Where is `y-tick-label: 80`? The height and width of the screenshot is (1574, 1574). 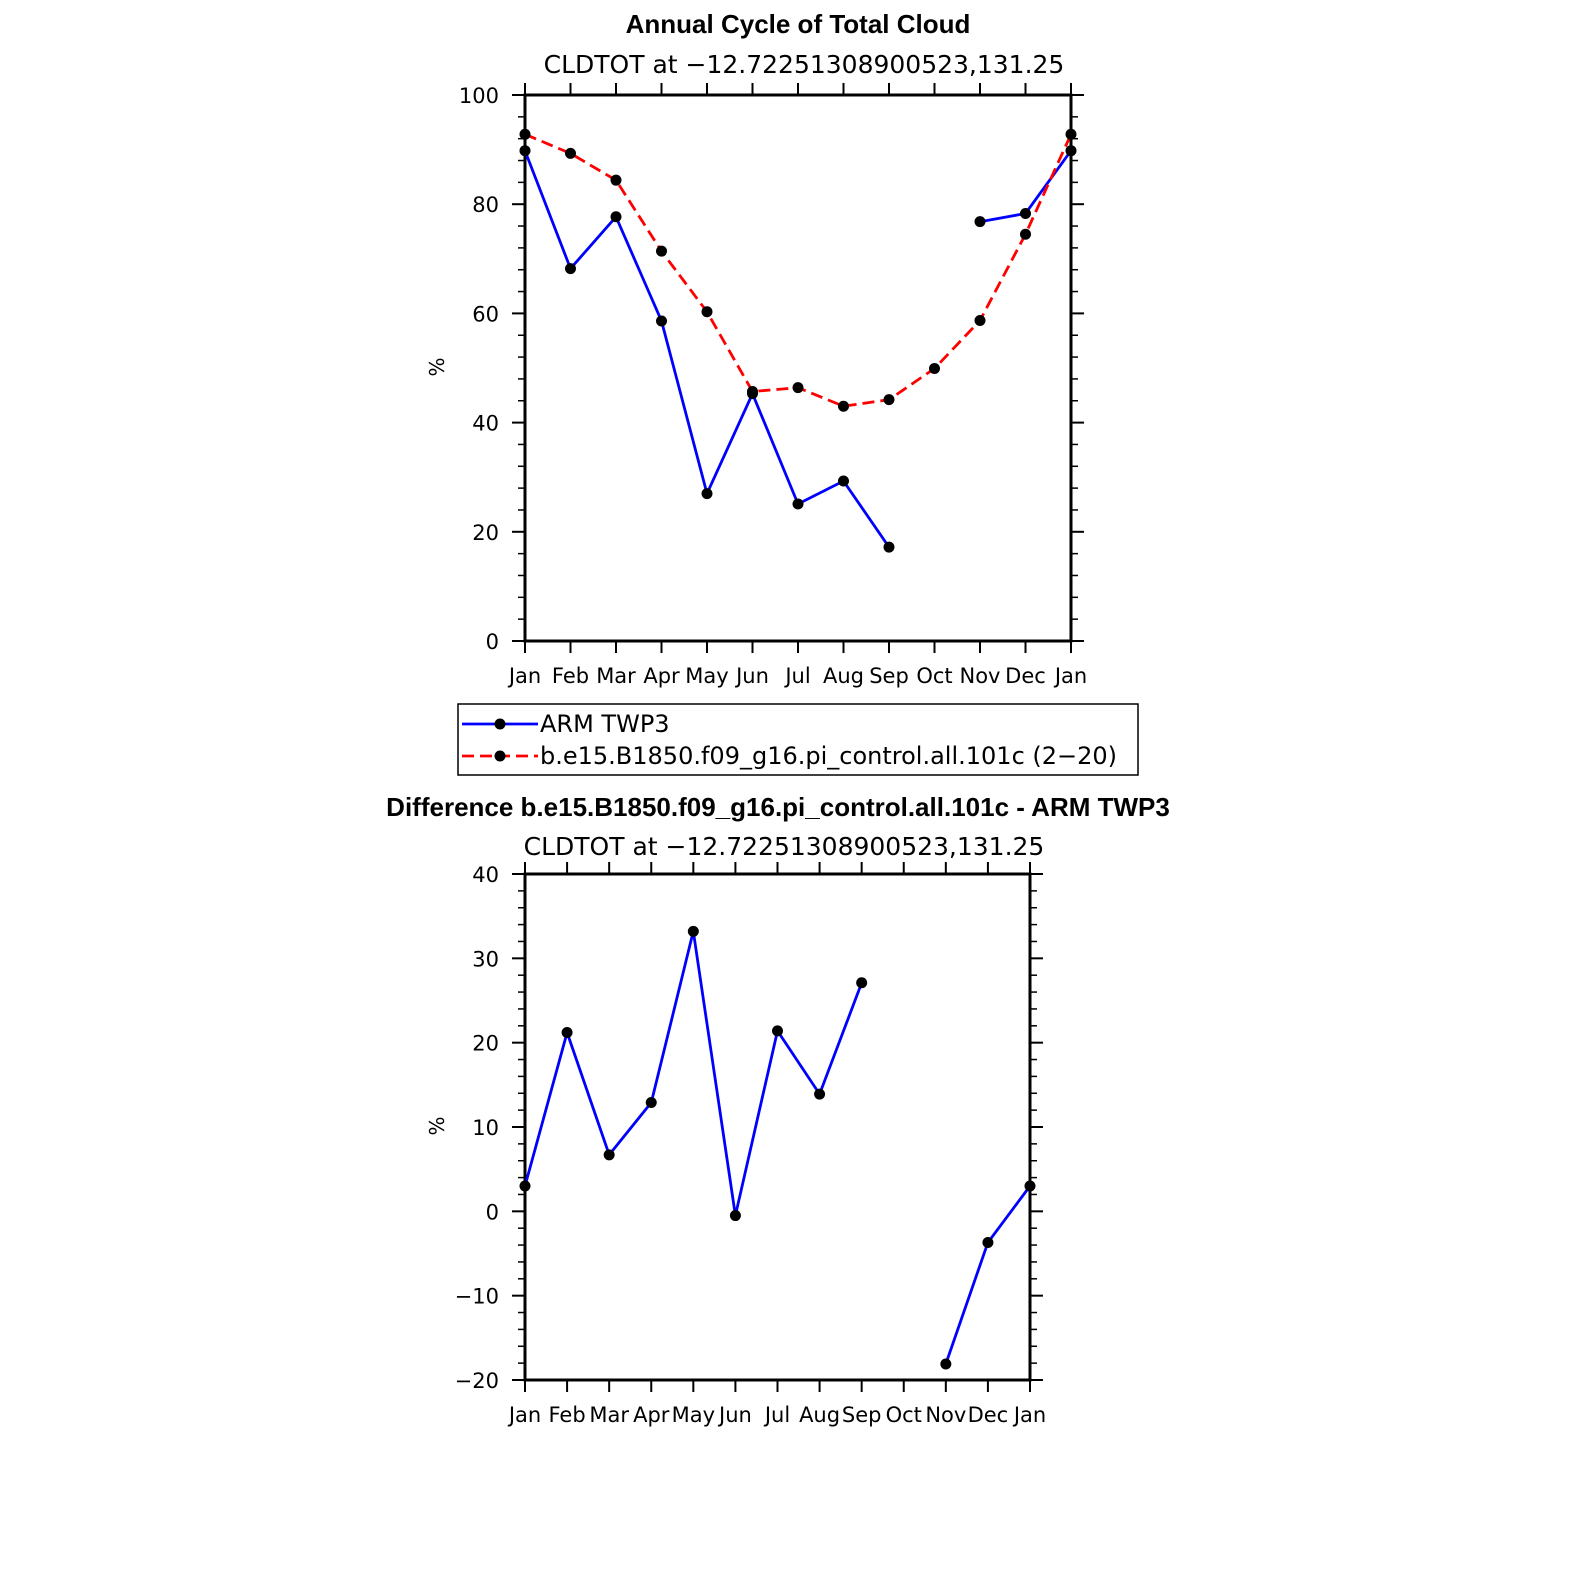 y-tick-label: 80 is located at coordinates (485, 205).